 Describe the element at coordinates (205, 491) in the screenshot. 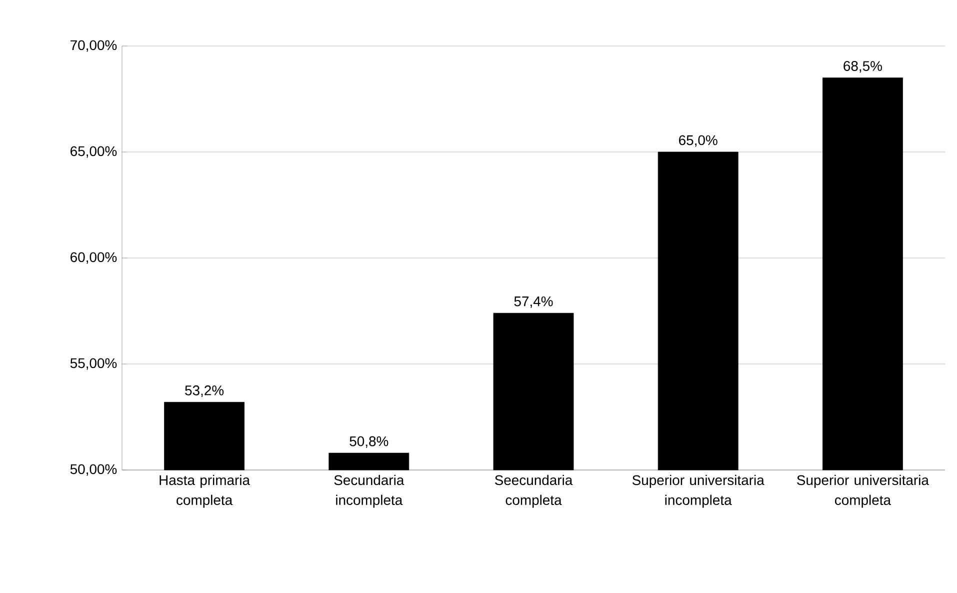

I see `x-tick-label: Hasta primaria completa` at that location.